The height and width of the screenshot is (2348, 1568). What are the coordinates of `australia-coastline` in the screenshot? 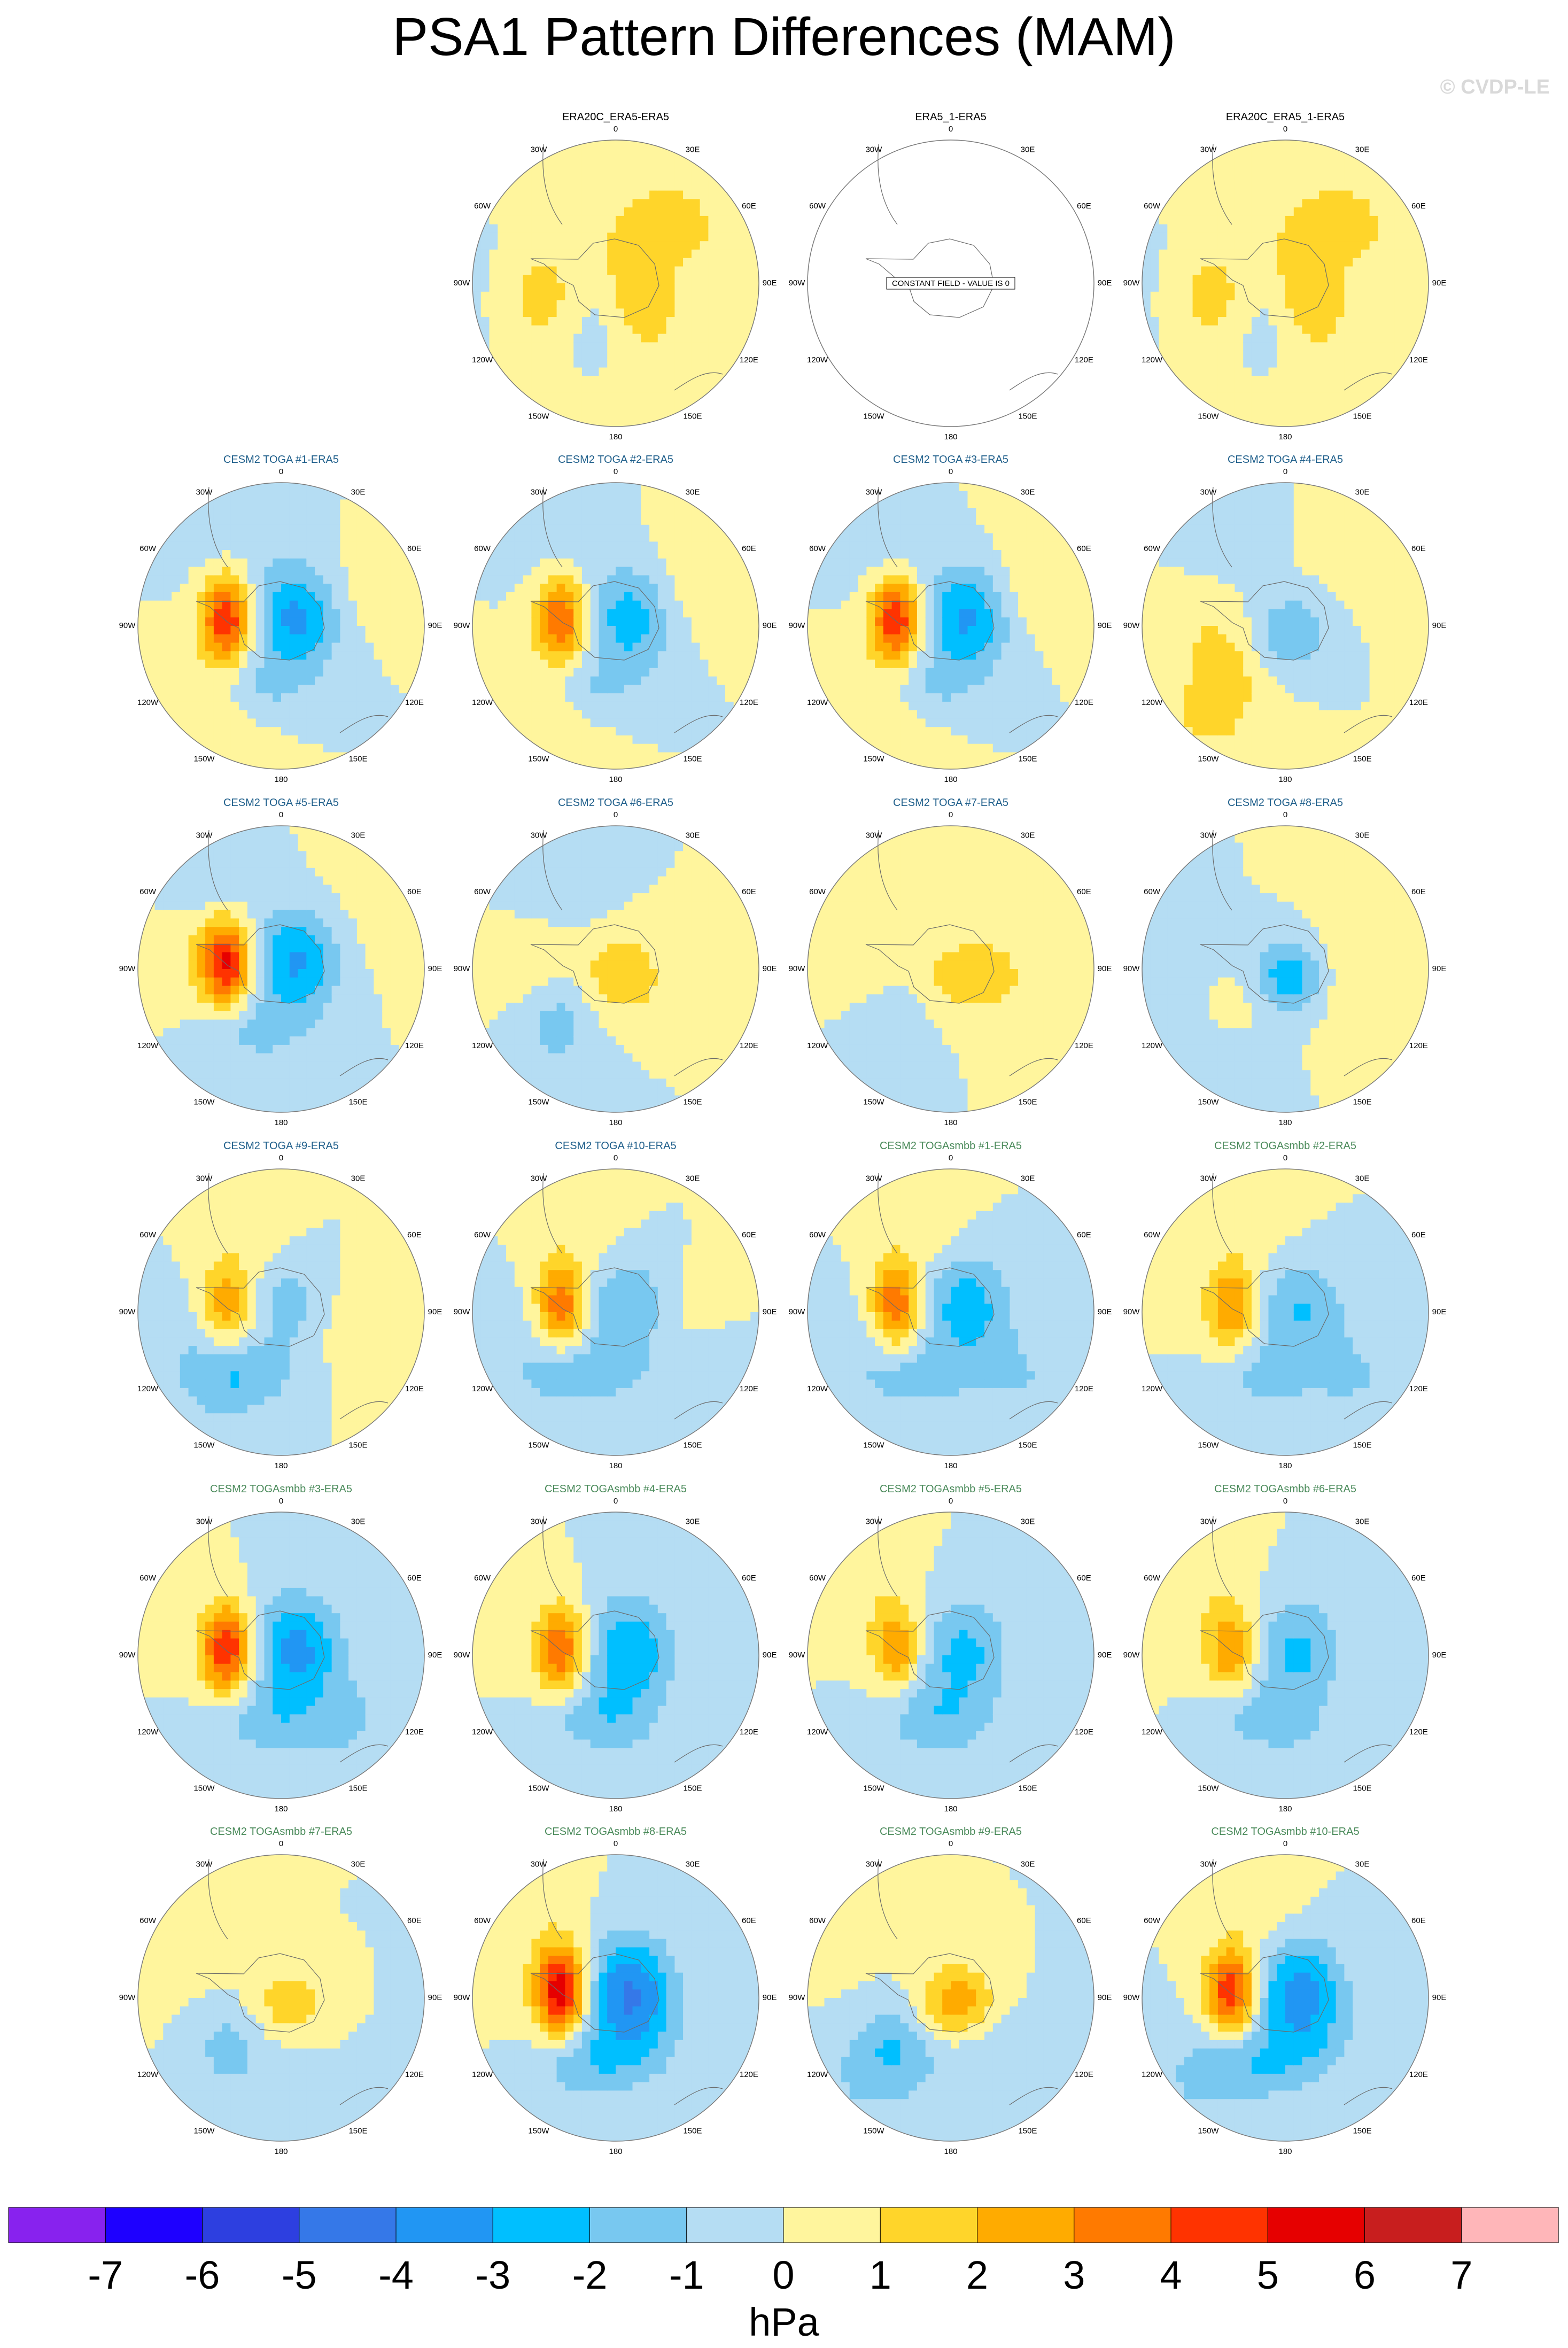 It's located at (1033, 1753).